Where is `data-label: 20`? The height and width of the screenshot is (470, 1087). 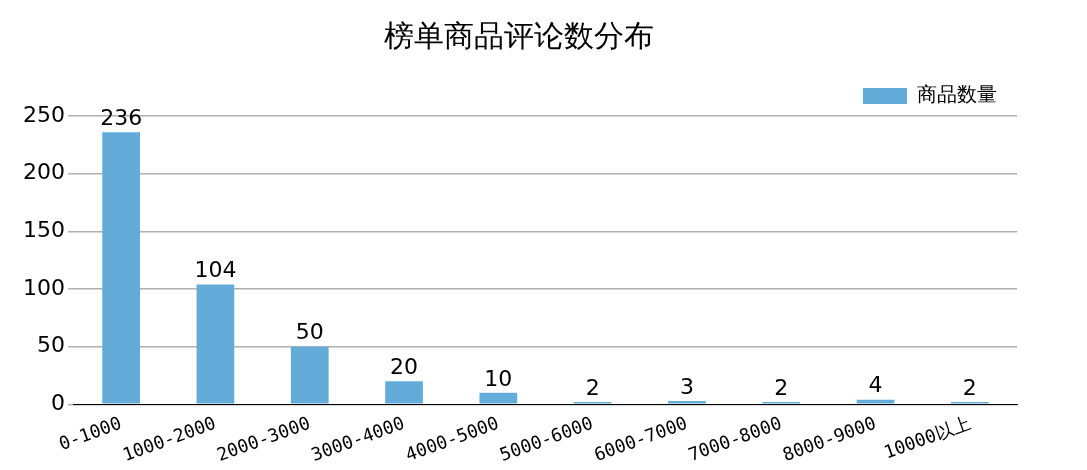 data-label: 20 is located at coordinates (404, 366).